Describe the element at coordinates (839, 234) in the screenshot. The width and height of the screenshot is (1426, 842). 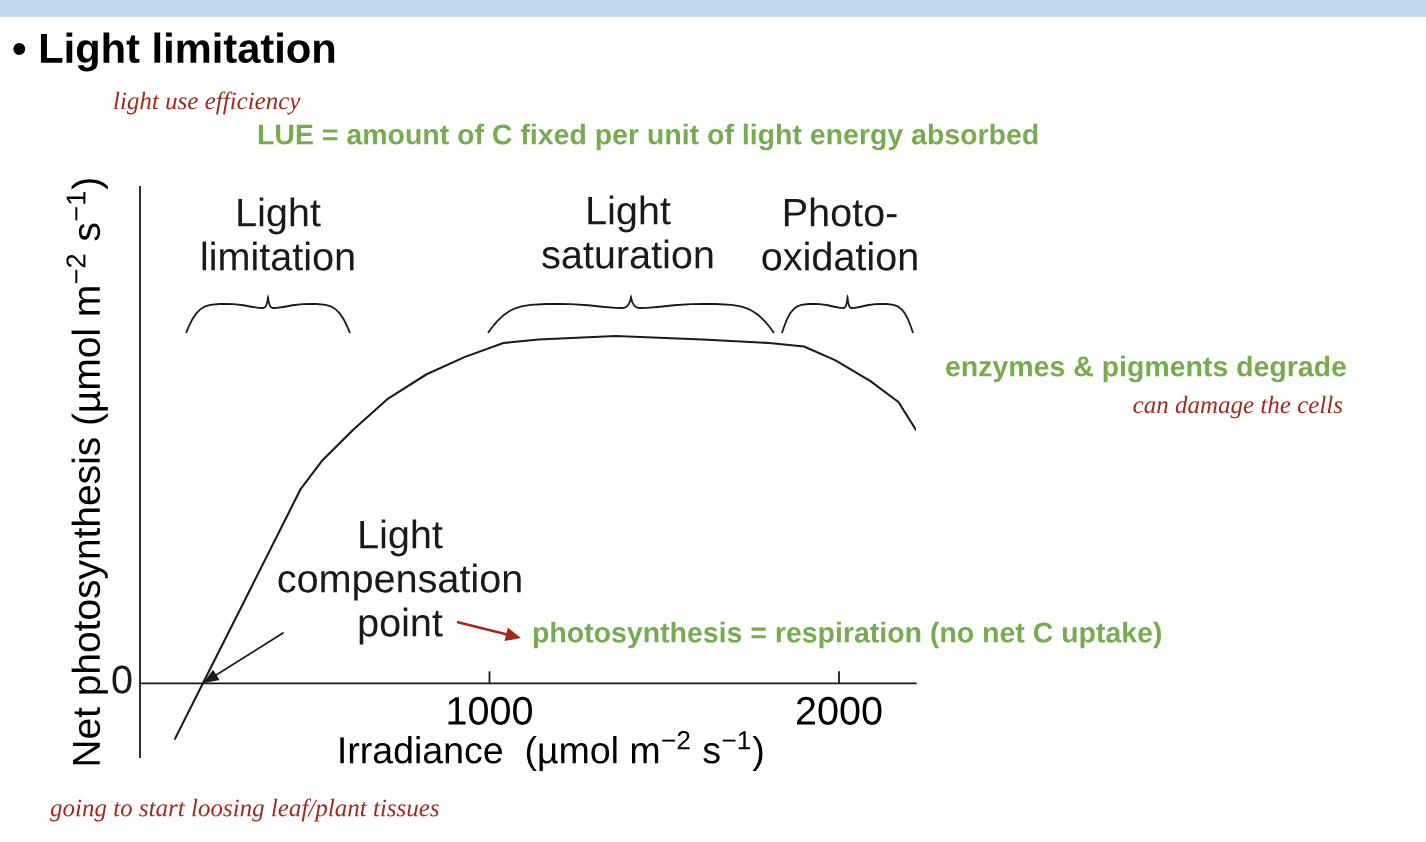
I see `text: Photo- oxidation` at that location.